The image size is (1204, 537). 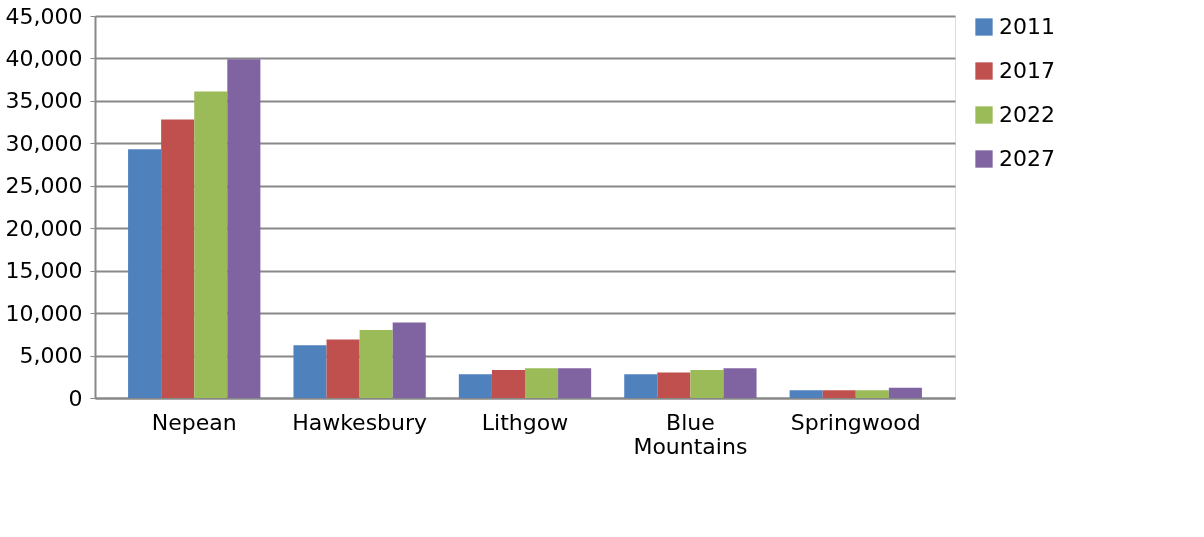 What do you see at coordinates (44, 186) in the screenshot?
I see `y-tick-label: 25,000` at bounding box center [44, 186].